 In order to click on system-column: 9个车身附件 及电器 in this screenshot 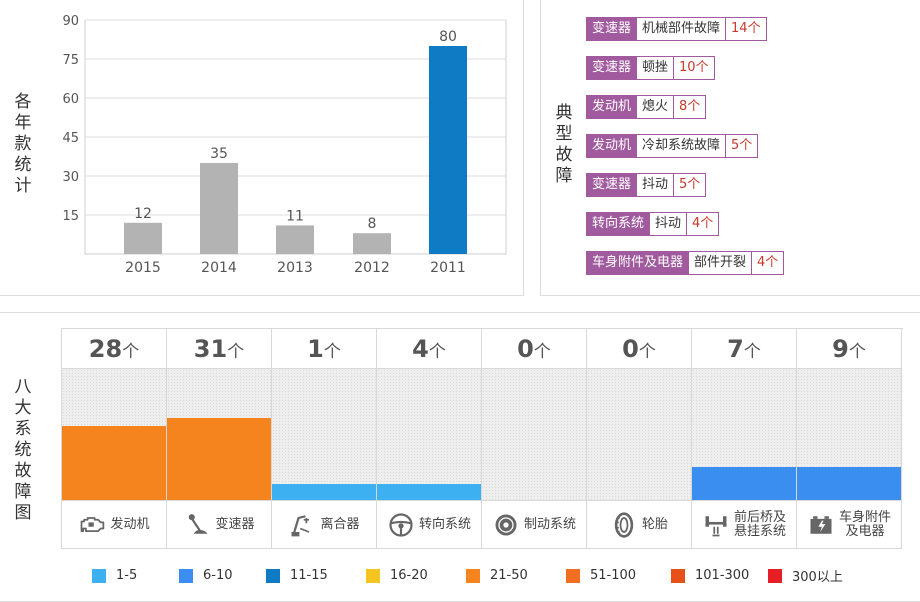, I will do `click(849, 439)`.